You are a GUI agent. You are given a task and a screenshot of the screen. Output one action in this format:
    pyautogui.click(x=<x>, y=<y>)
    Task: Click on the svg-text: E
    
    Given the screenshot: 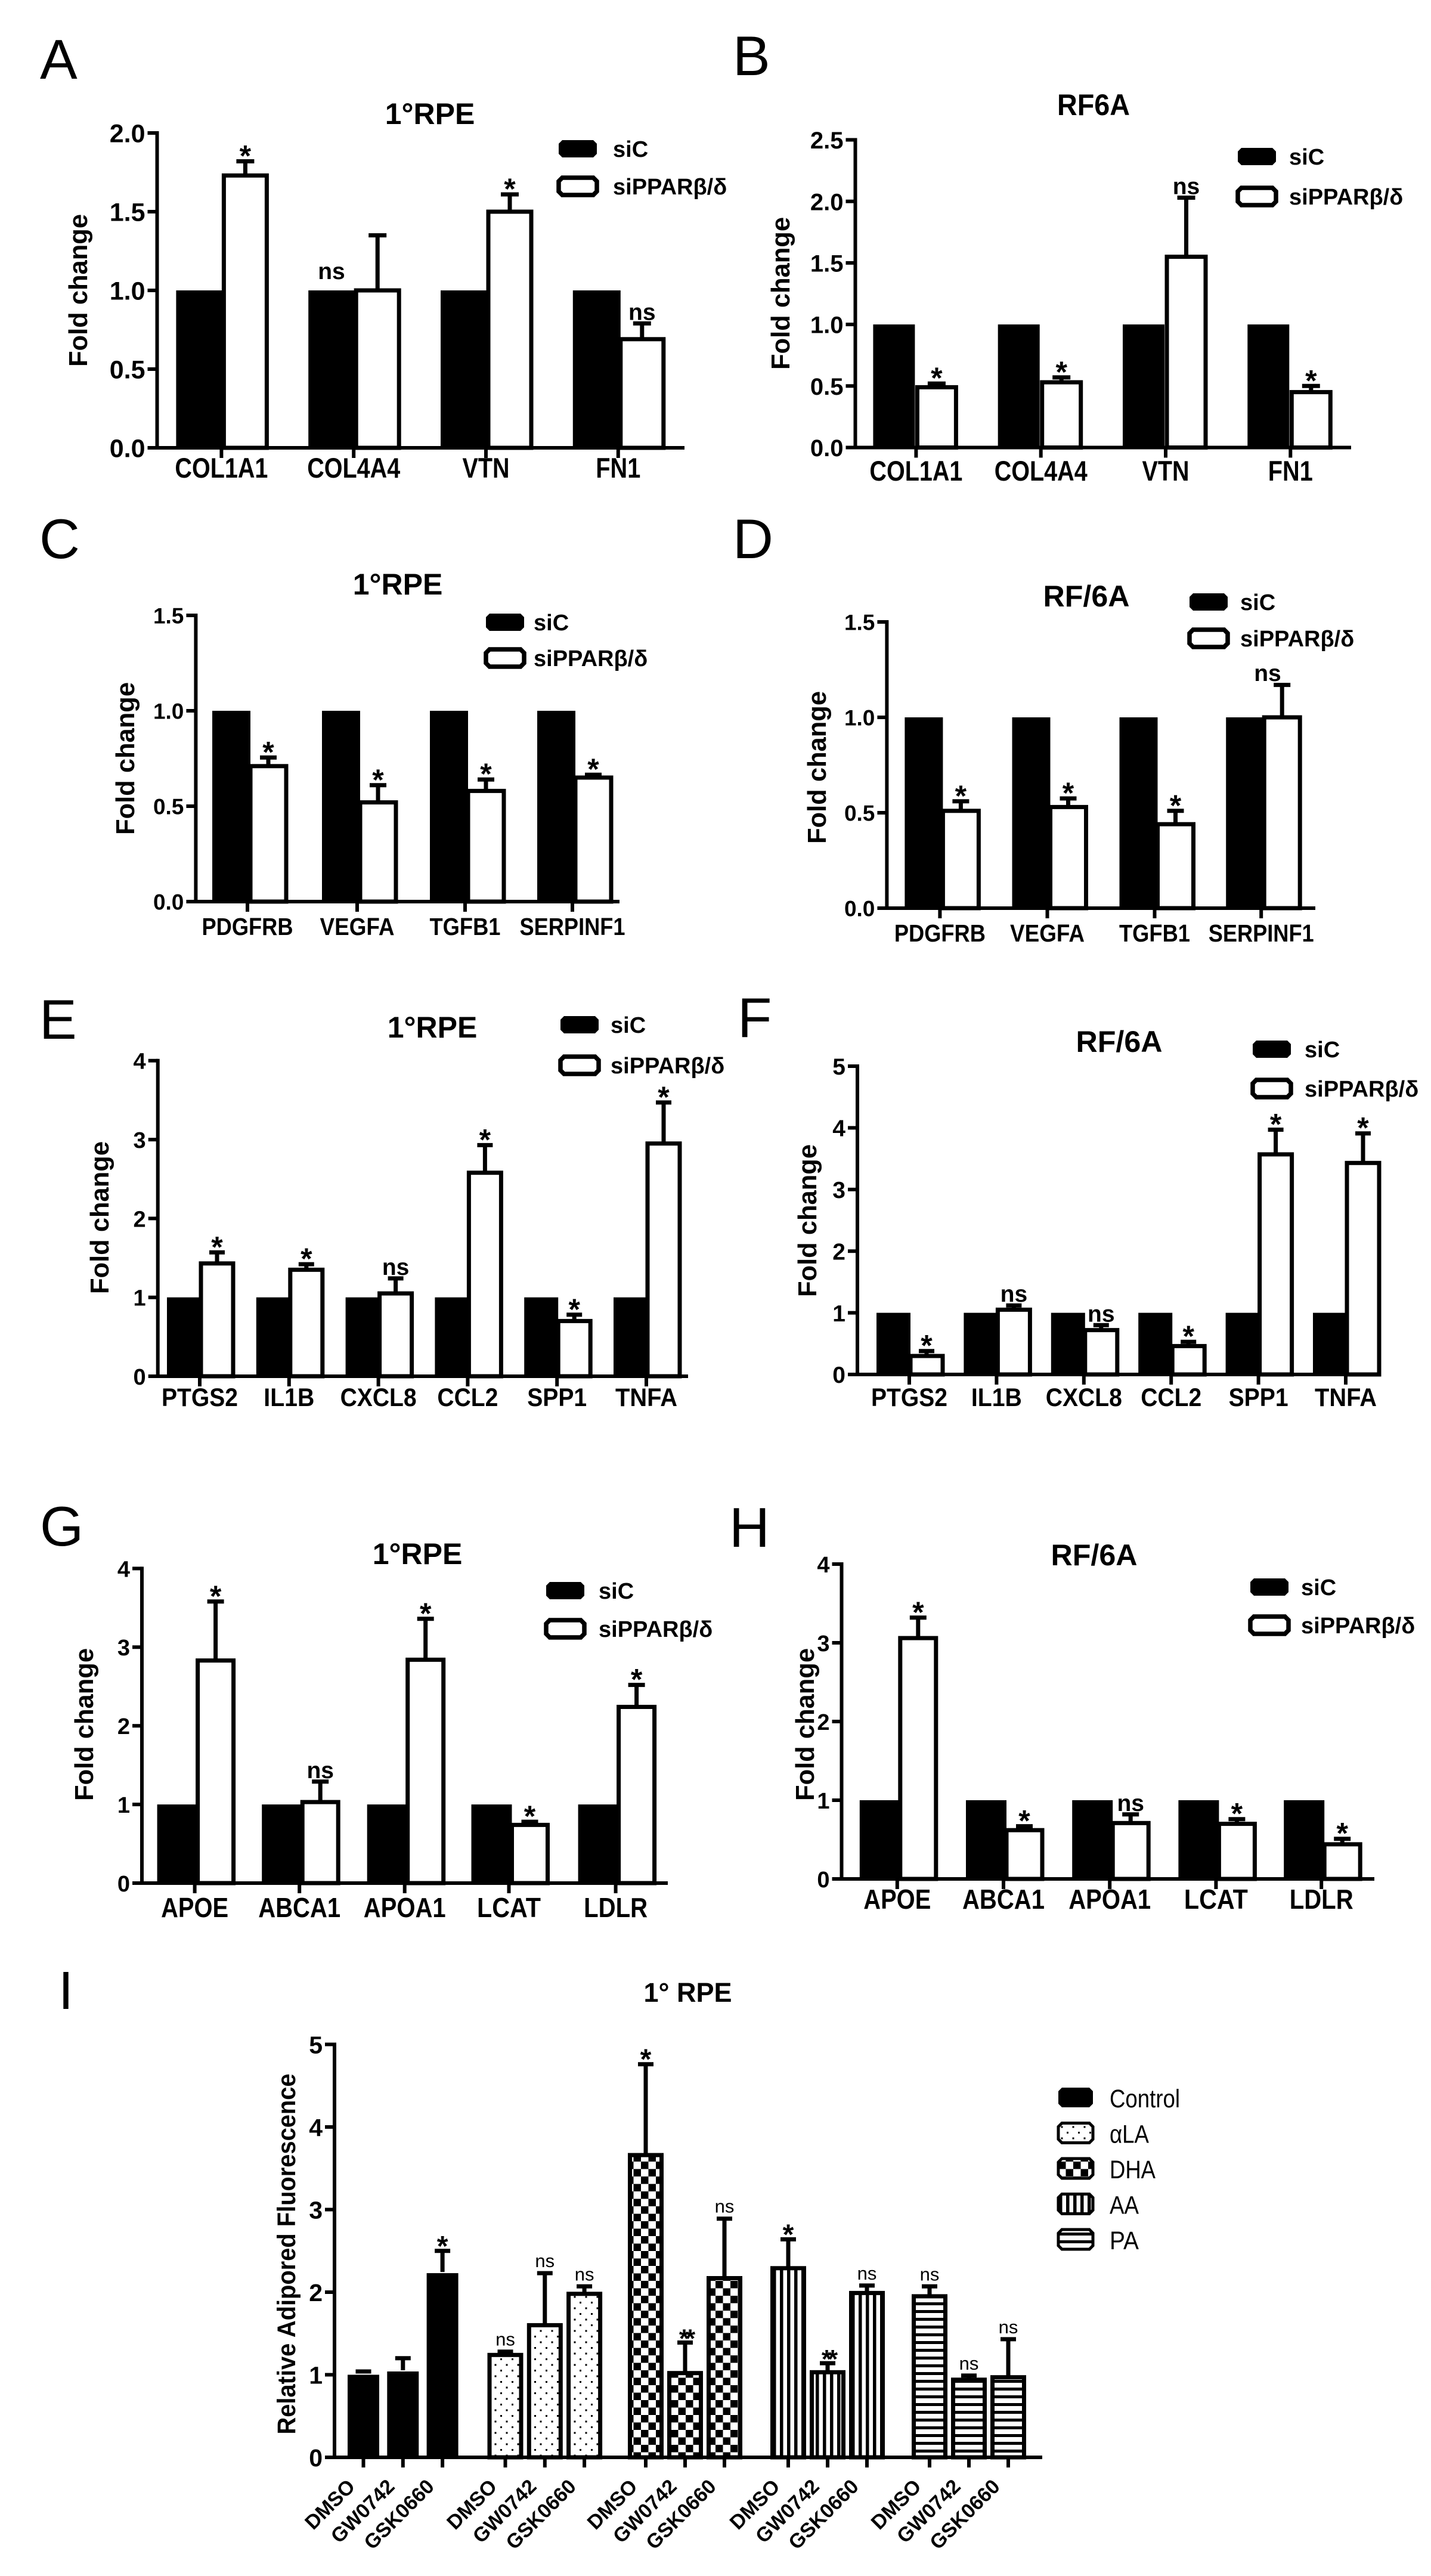 What is the action you would take?
    pyautogui.click(x=58, y=1020)
    